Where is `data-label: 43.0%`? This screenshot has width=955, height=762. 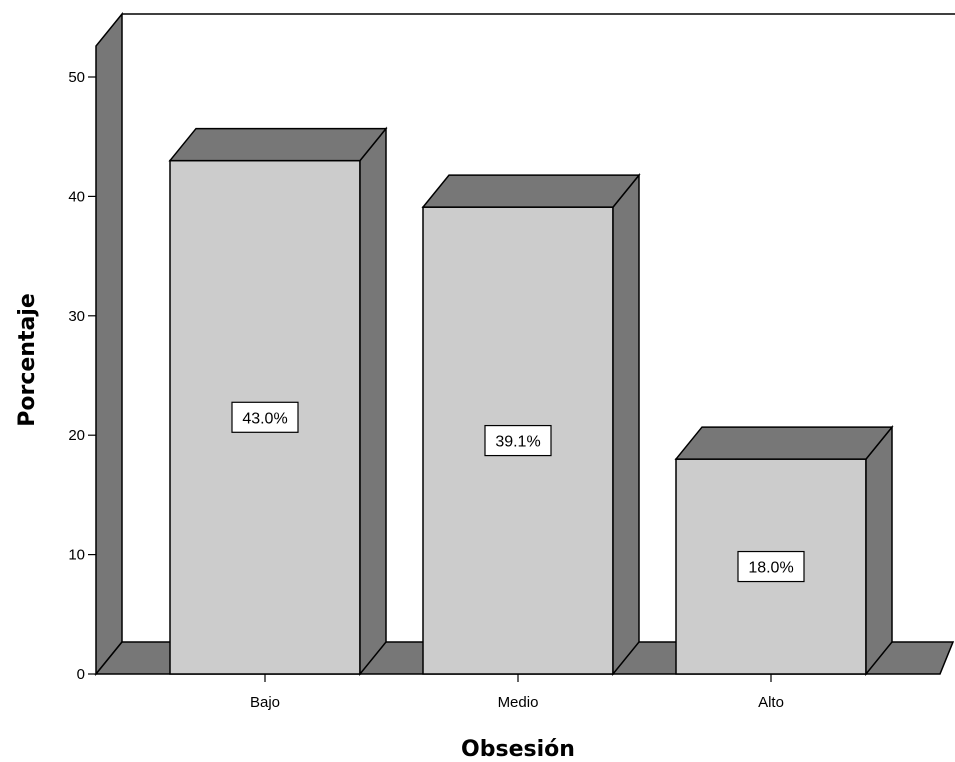 data-label: 43.0% is located at coordinates (264, 418).